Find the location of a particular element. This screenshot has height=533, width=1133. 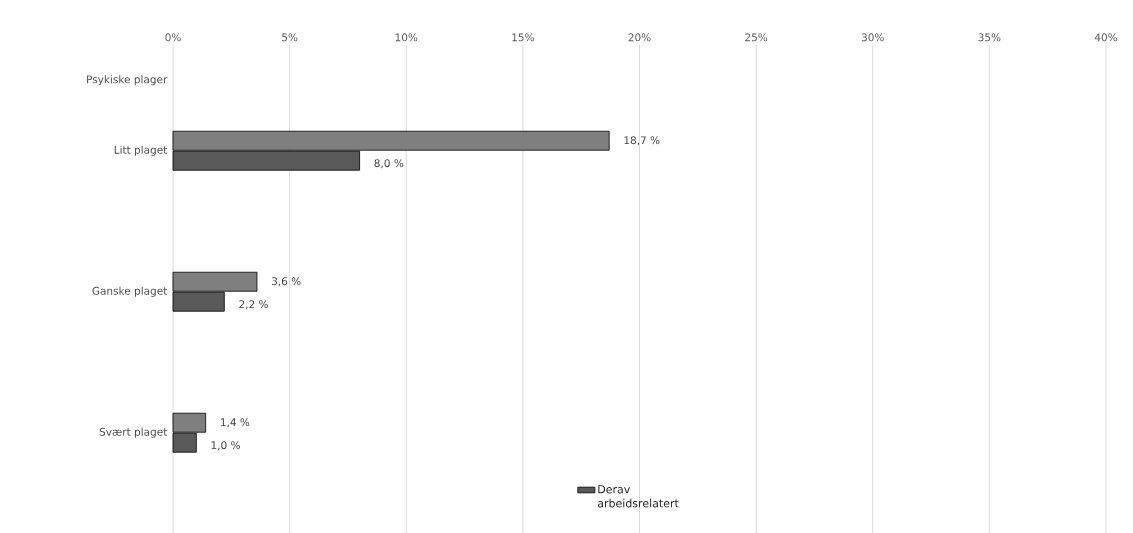

x-tick-label: 5% is located at coordinates (290, 37).